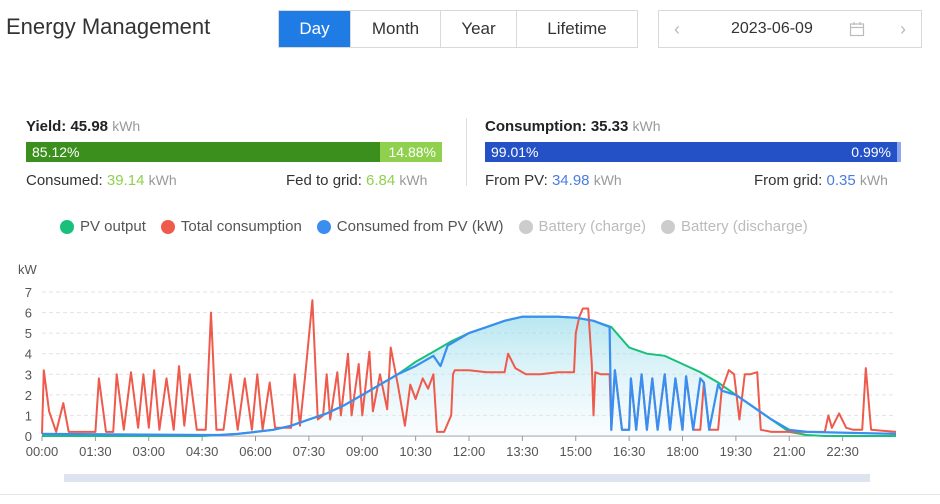 The height and width of the screenshot is (504, 940). I want to click on date-picker: ‹ 2023-06-09 ›, so click(790, 29).